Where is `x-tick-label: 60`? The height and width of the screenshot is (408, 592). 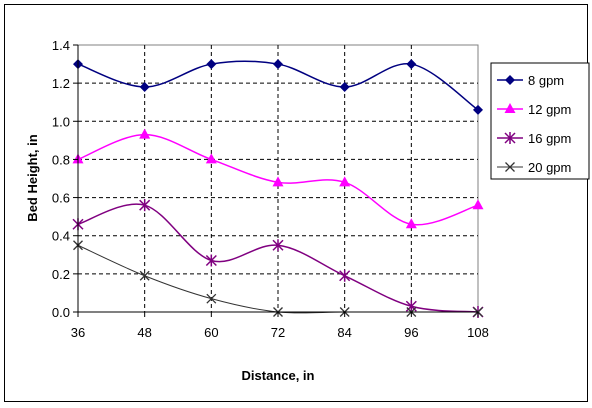
x-tick-label: 60 is located at coordinates (211, 332).